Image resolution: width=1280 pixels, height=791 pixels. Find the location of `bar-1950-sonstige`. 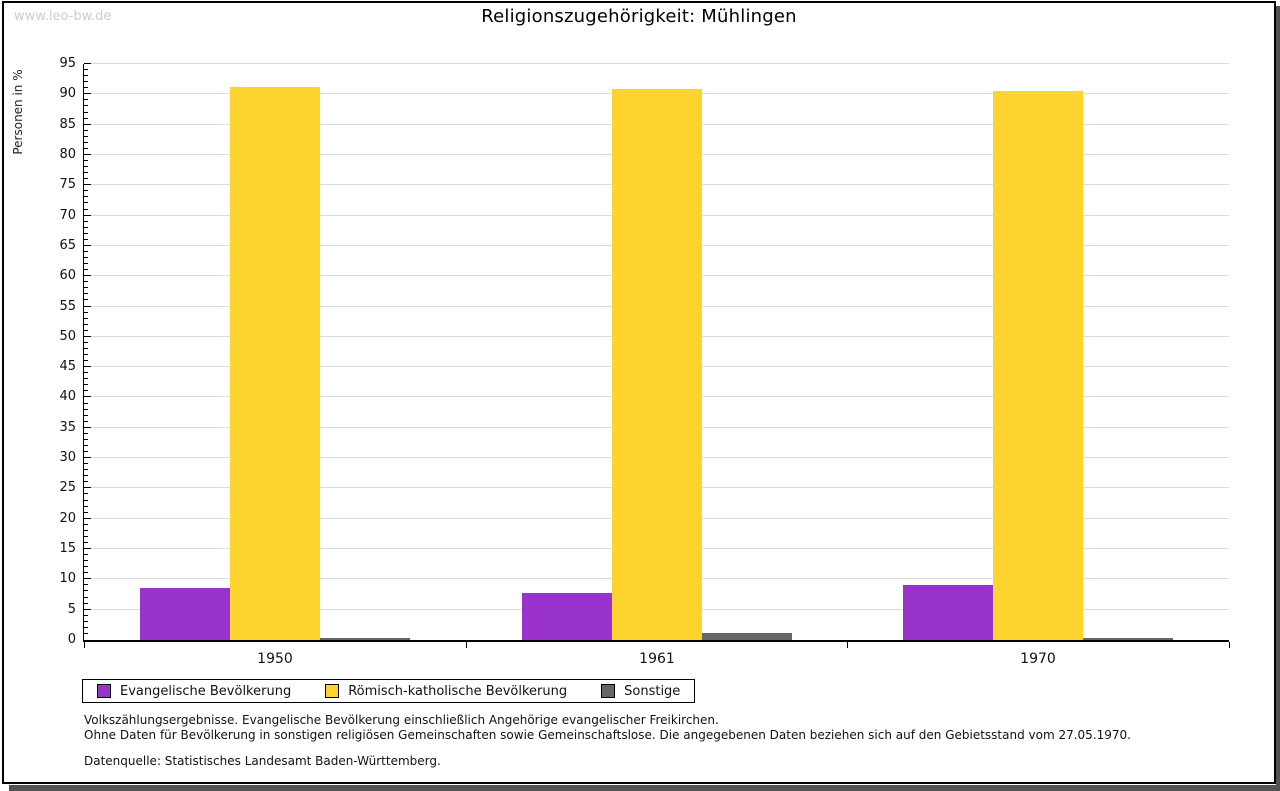

bar-1950-sonstige is located at coordinates (365, 639).